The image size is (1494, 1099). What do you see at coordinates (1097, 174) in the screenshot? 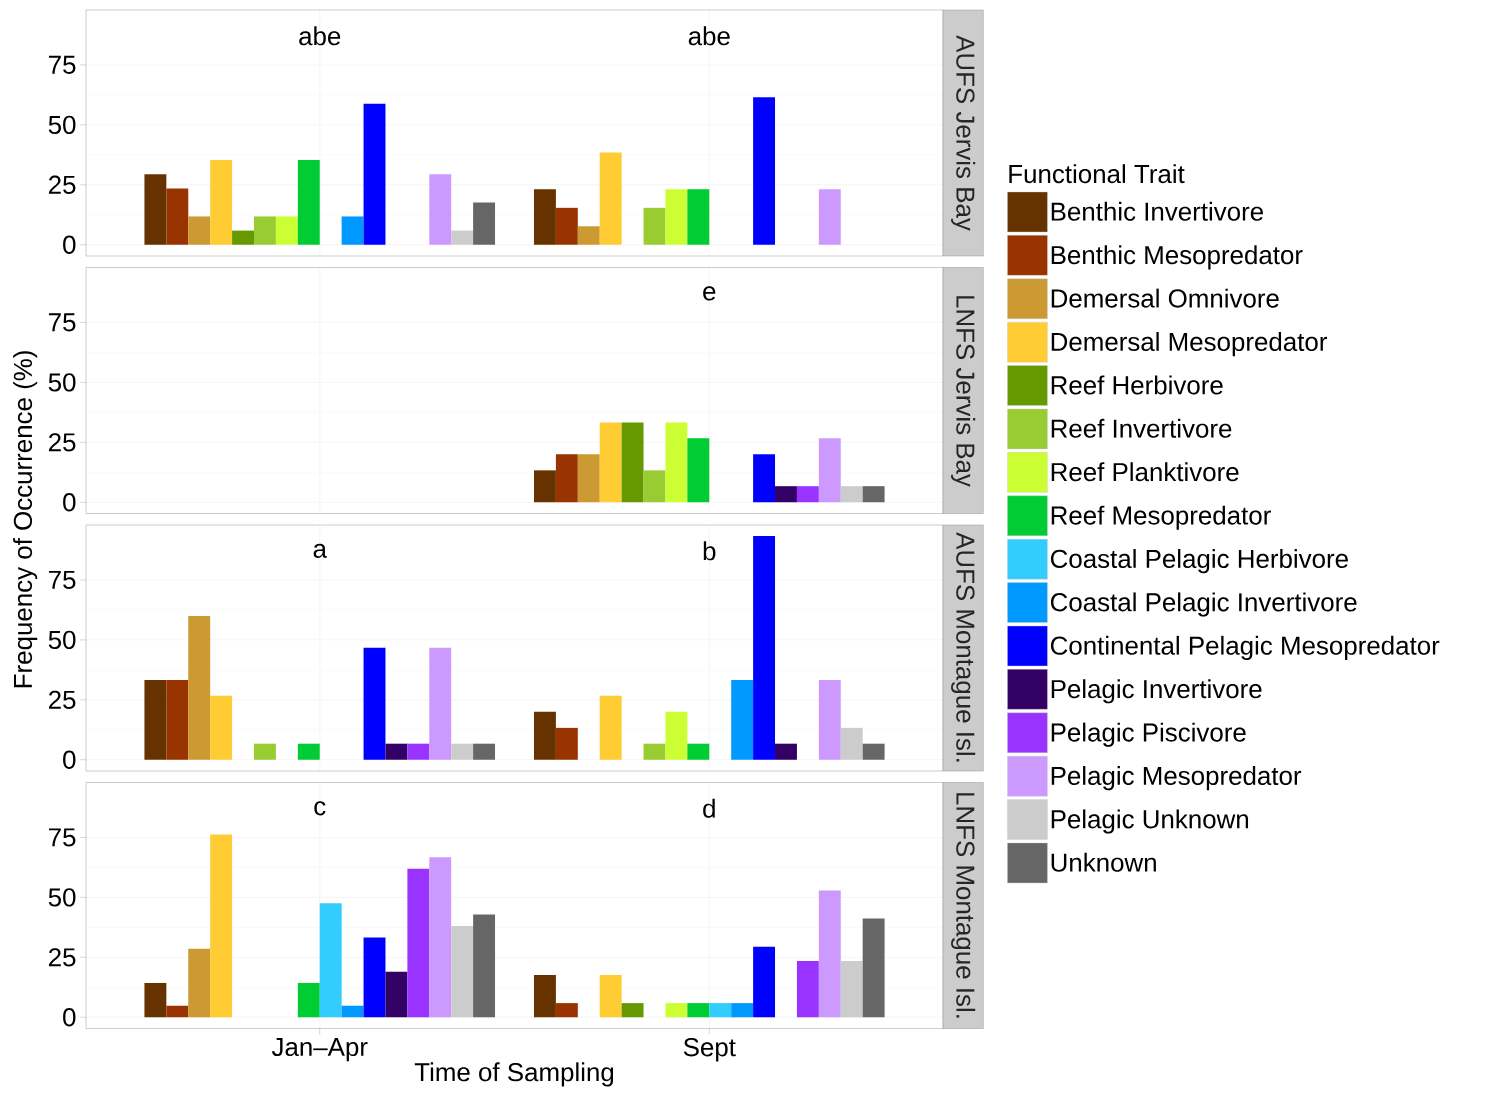
I see `legend-title: Functional Trait` at bounding box center [1097, 174].